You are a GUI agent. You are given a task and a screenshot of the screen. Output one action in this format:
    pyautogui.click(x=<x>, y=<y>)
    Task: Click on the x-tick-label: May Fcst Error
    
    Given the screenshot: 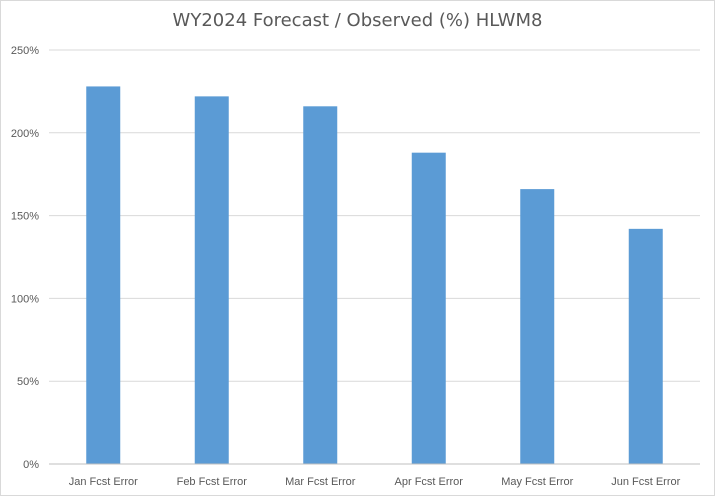 What is the action you would take?
    pyautogui.click(x=537, y=482)
    